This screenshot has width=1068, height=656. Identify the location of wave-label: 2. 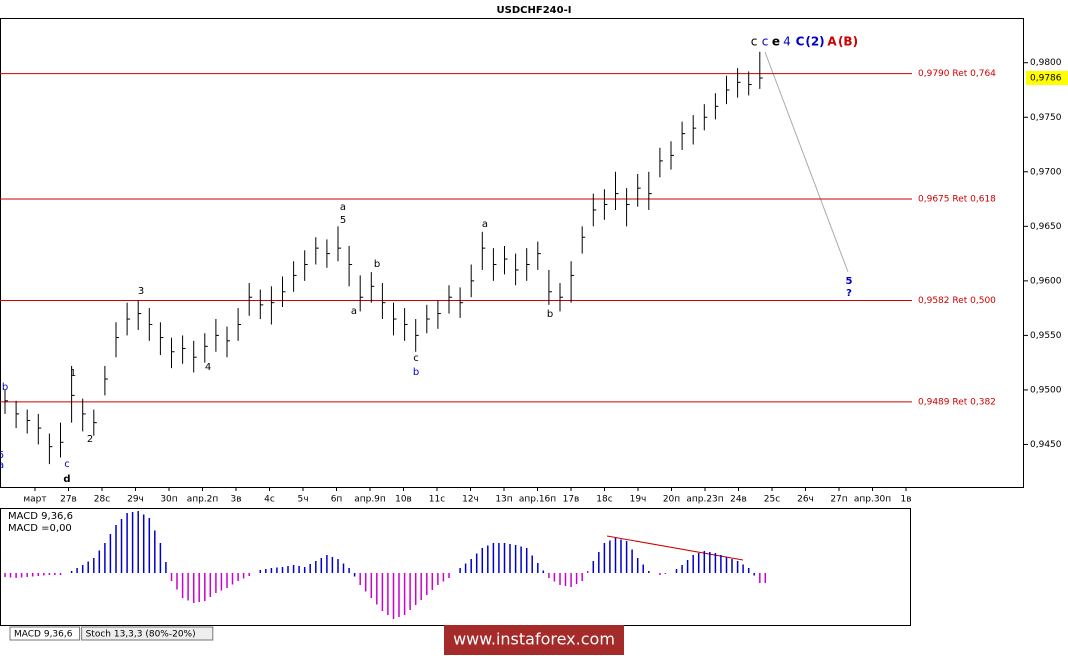
(90, 439).